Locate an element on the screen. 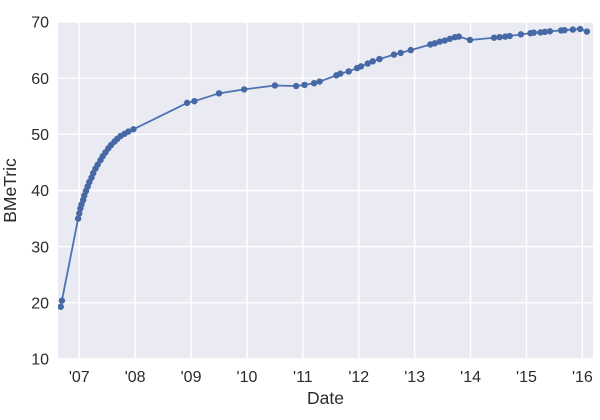 This screenshot has height=420, width=600. x-tick-label: '09 is located at coordinates (191, 377).